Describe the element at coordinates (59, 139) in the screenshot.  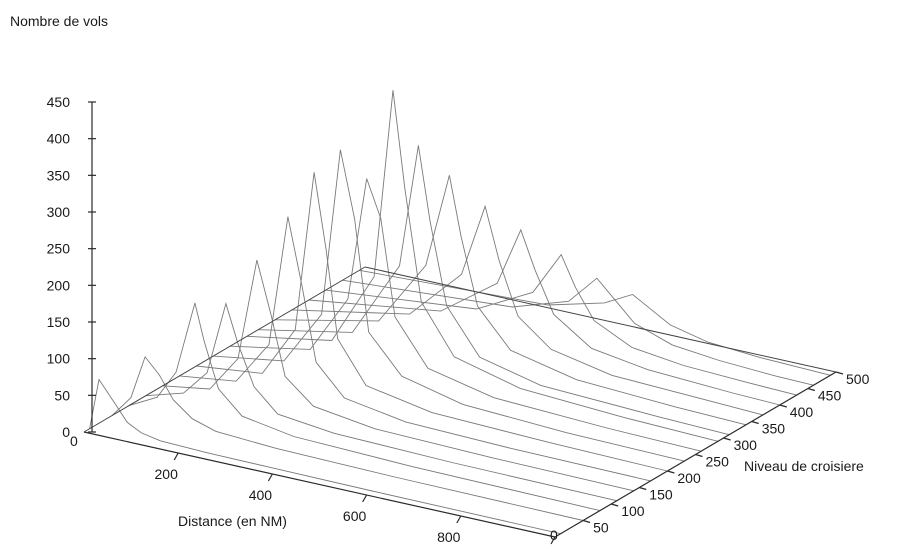
I see `z-tick-label: 400` at that location.